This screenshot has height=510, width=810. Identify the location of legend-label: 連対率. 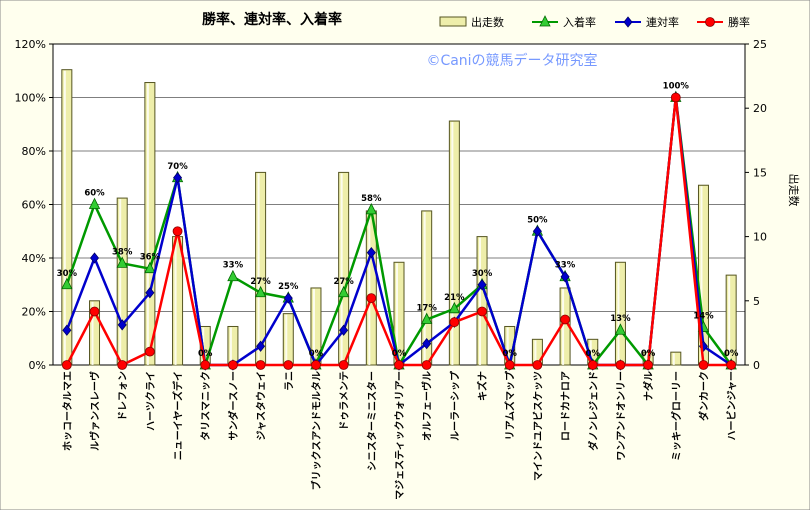
(662, 22).